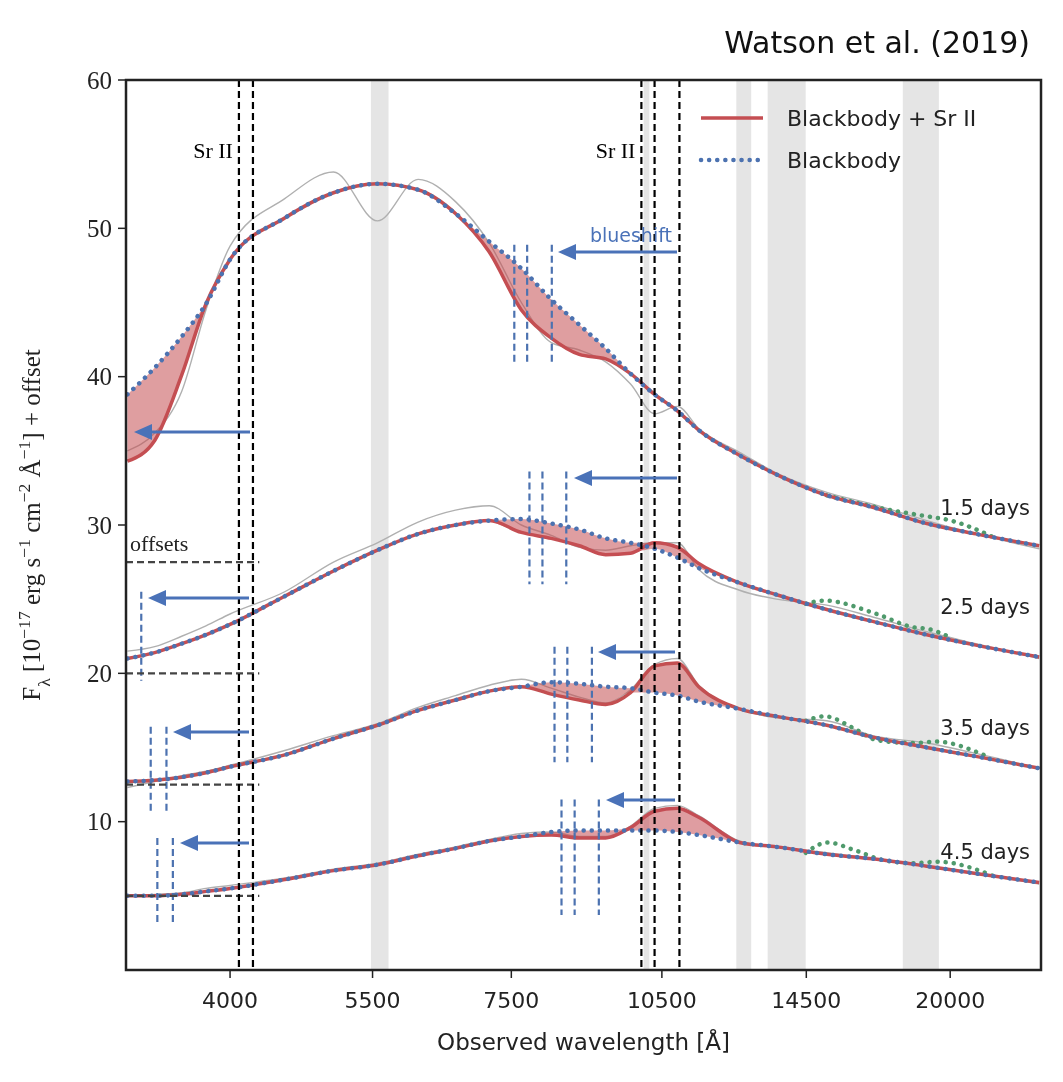 The width and height of the screenshot is (1063, 1082). What do you see at coordinates (372, 1000) in the screenshot?
I see `x-tick-label: 5500` at bounding box center [372, 1000].